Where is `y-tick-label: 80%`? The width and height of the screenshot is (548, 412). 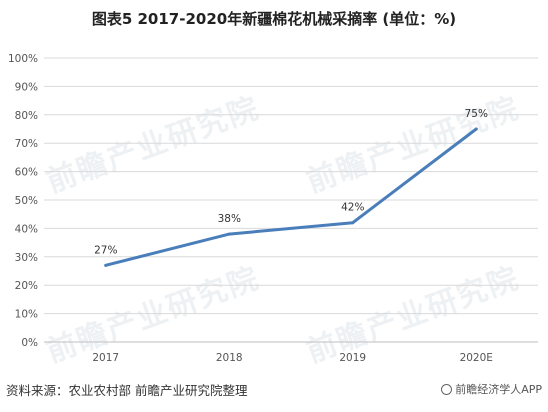 y-tick-label: 80% is located at coordinates (26, 116).